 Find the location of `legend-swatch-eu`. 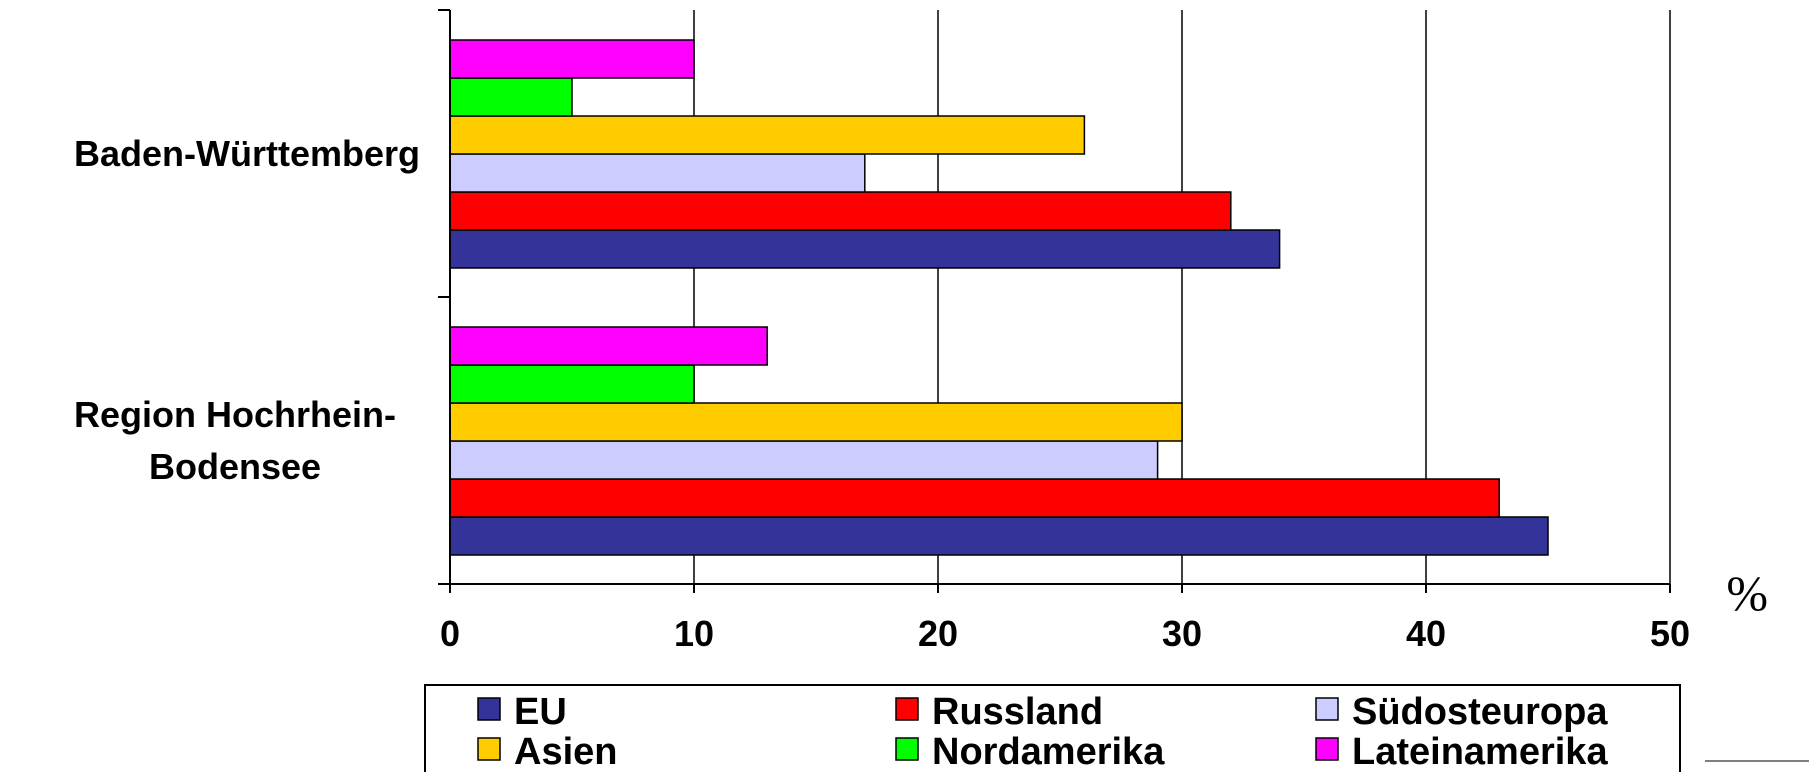

legend-swatch-eu is located at coordinates (489, 709).